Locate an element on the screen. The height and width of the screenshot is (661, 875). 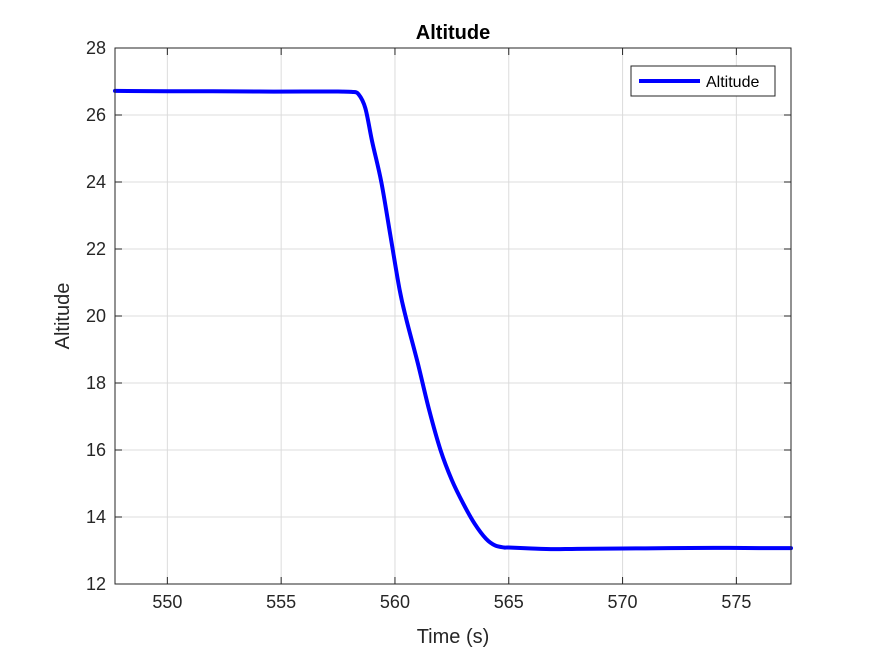
x-axis-title: Time (s) is located at coordinates (453, 637).